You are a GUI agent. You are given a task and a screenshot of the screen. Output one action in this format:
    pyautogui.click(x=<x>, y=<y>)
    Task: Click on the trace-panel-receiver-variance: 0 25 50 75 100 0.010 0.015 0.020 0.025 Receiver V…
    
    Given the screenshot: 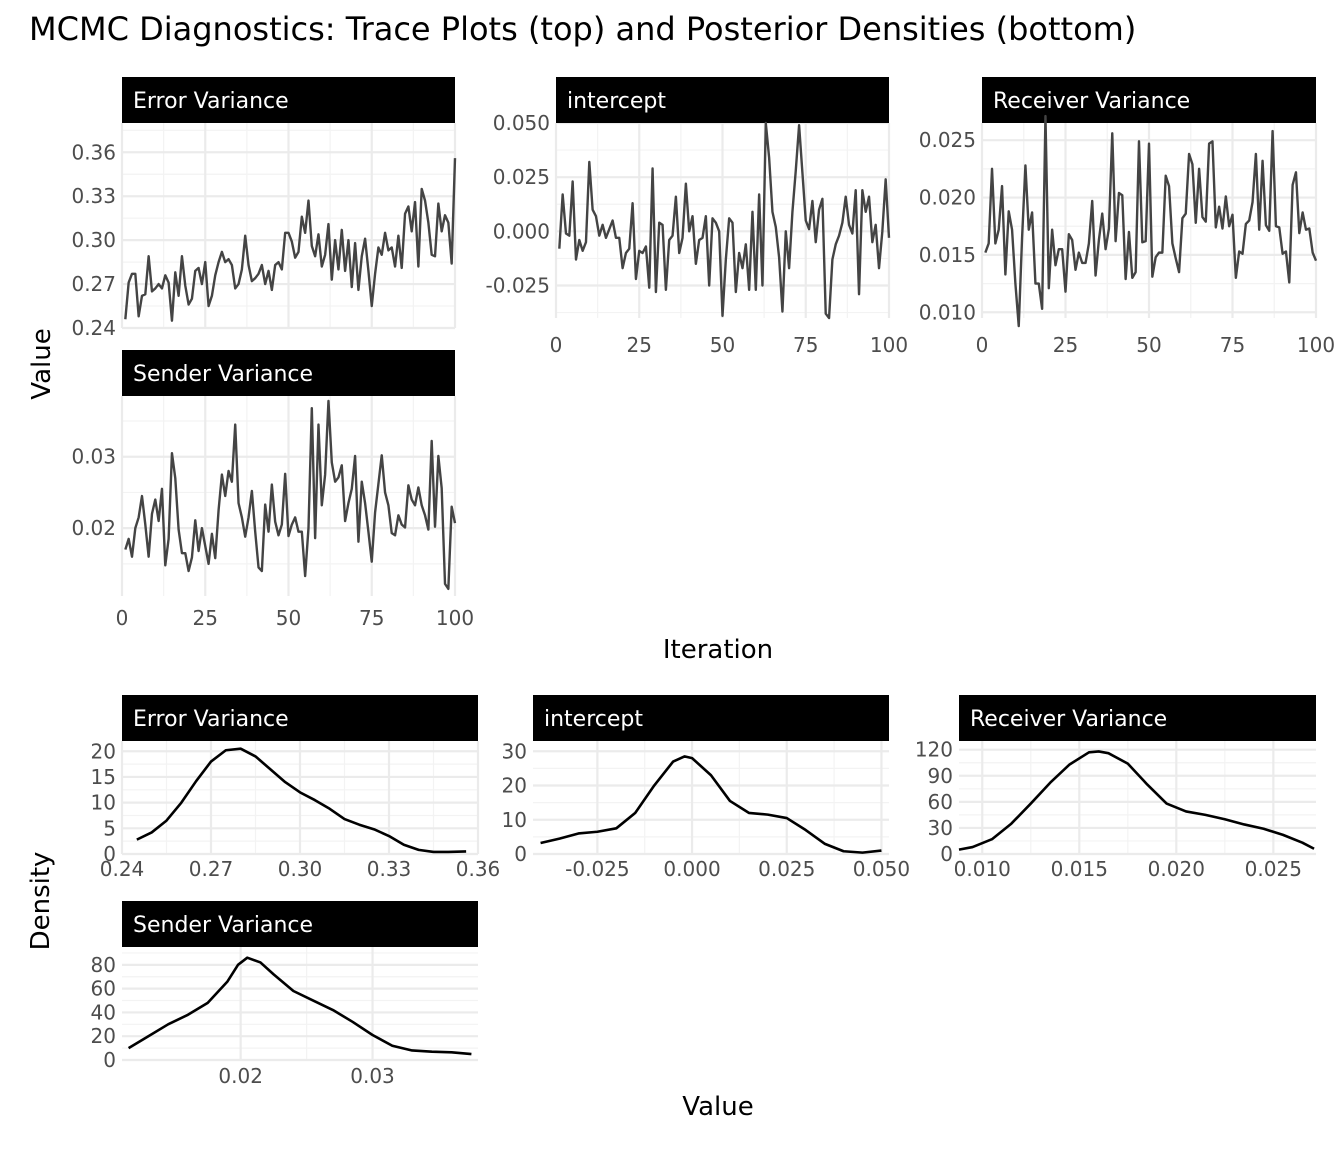 What is the action you would take?
    pyautogui.click(x=1127, y=217)
    